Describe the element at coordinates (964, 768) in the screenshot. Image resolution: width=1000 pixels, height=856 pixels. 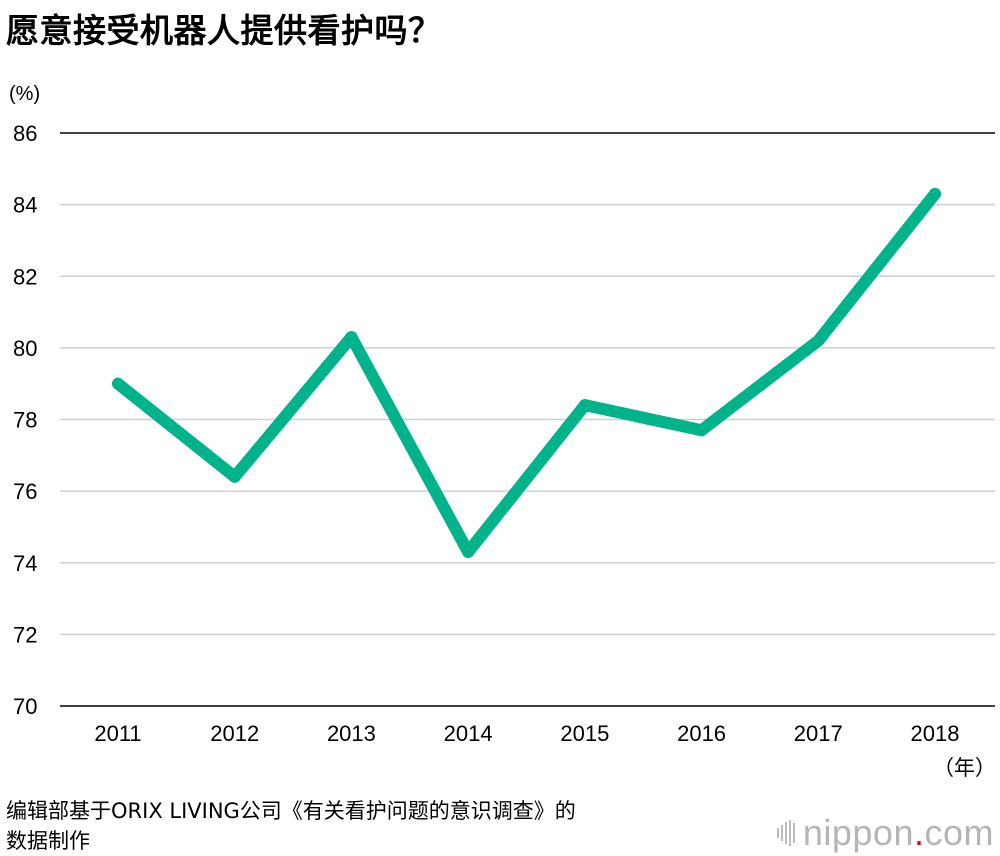
I see `x-axis-label: （年）` at that location.